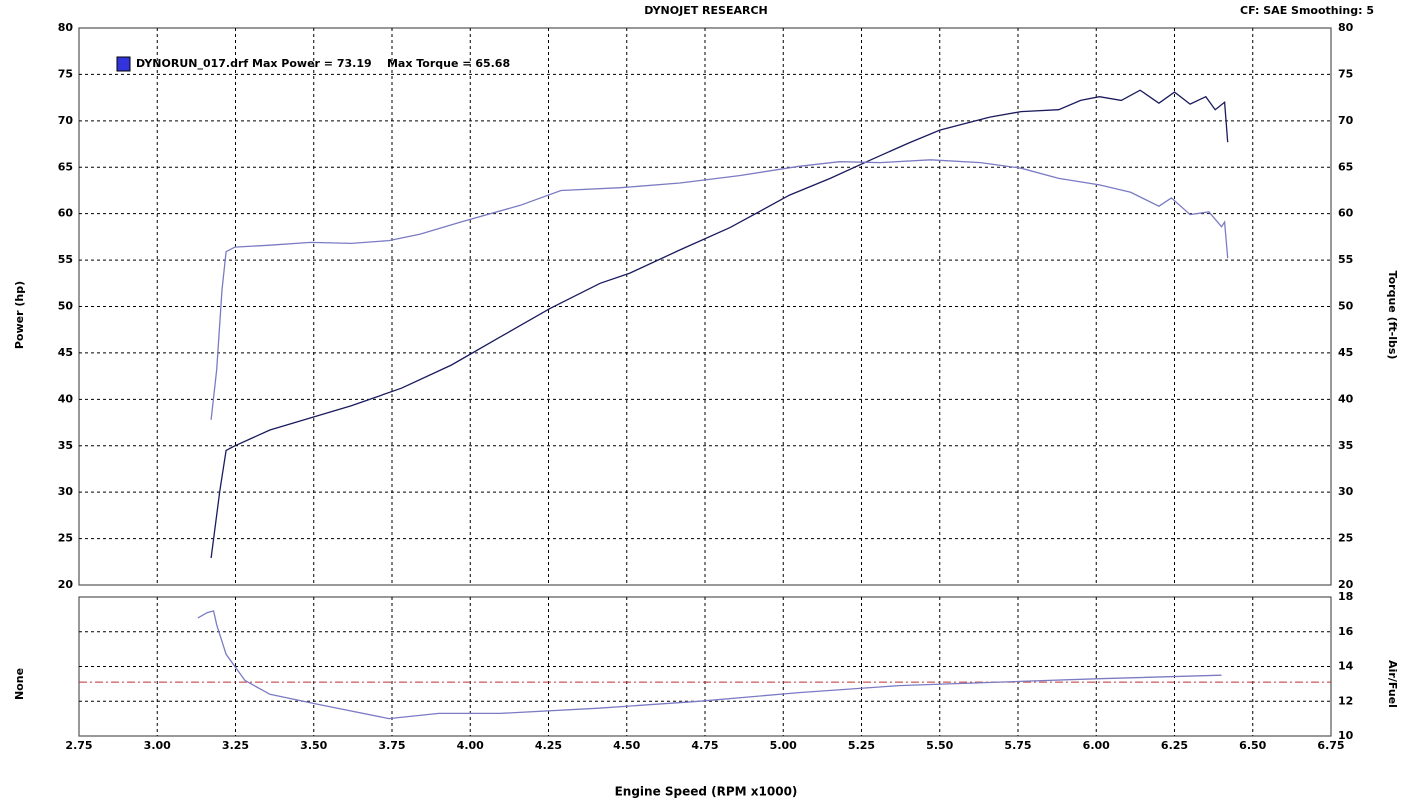  I want to click on y2-tick-label: 10, so click(1346, 735).